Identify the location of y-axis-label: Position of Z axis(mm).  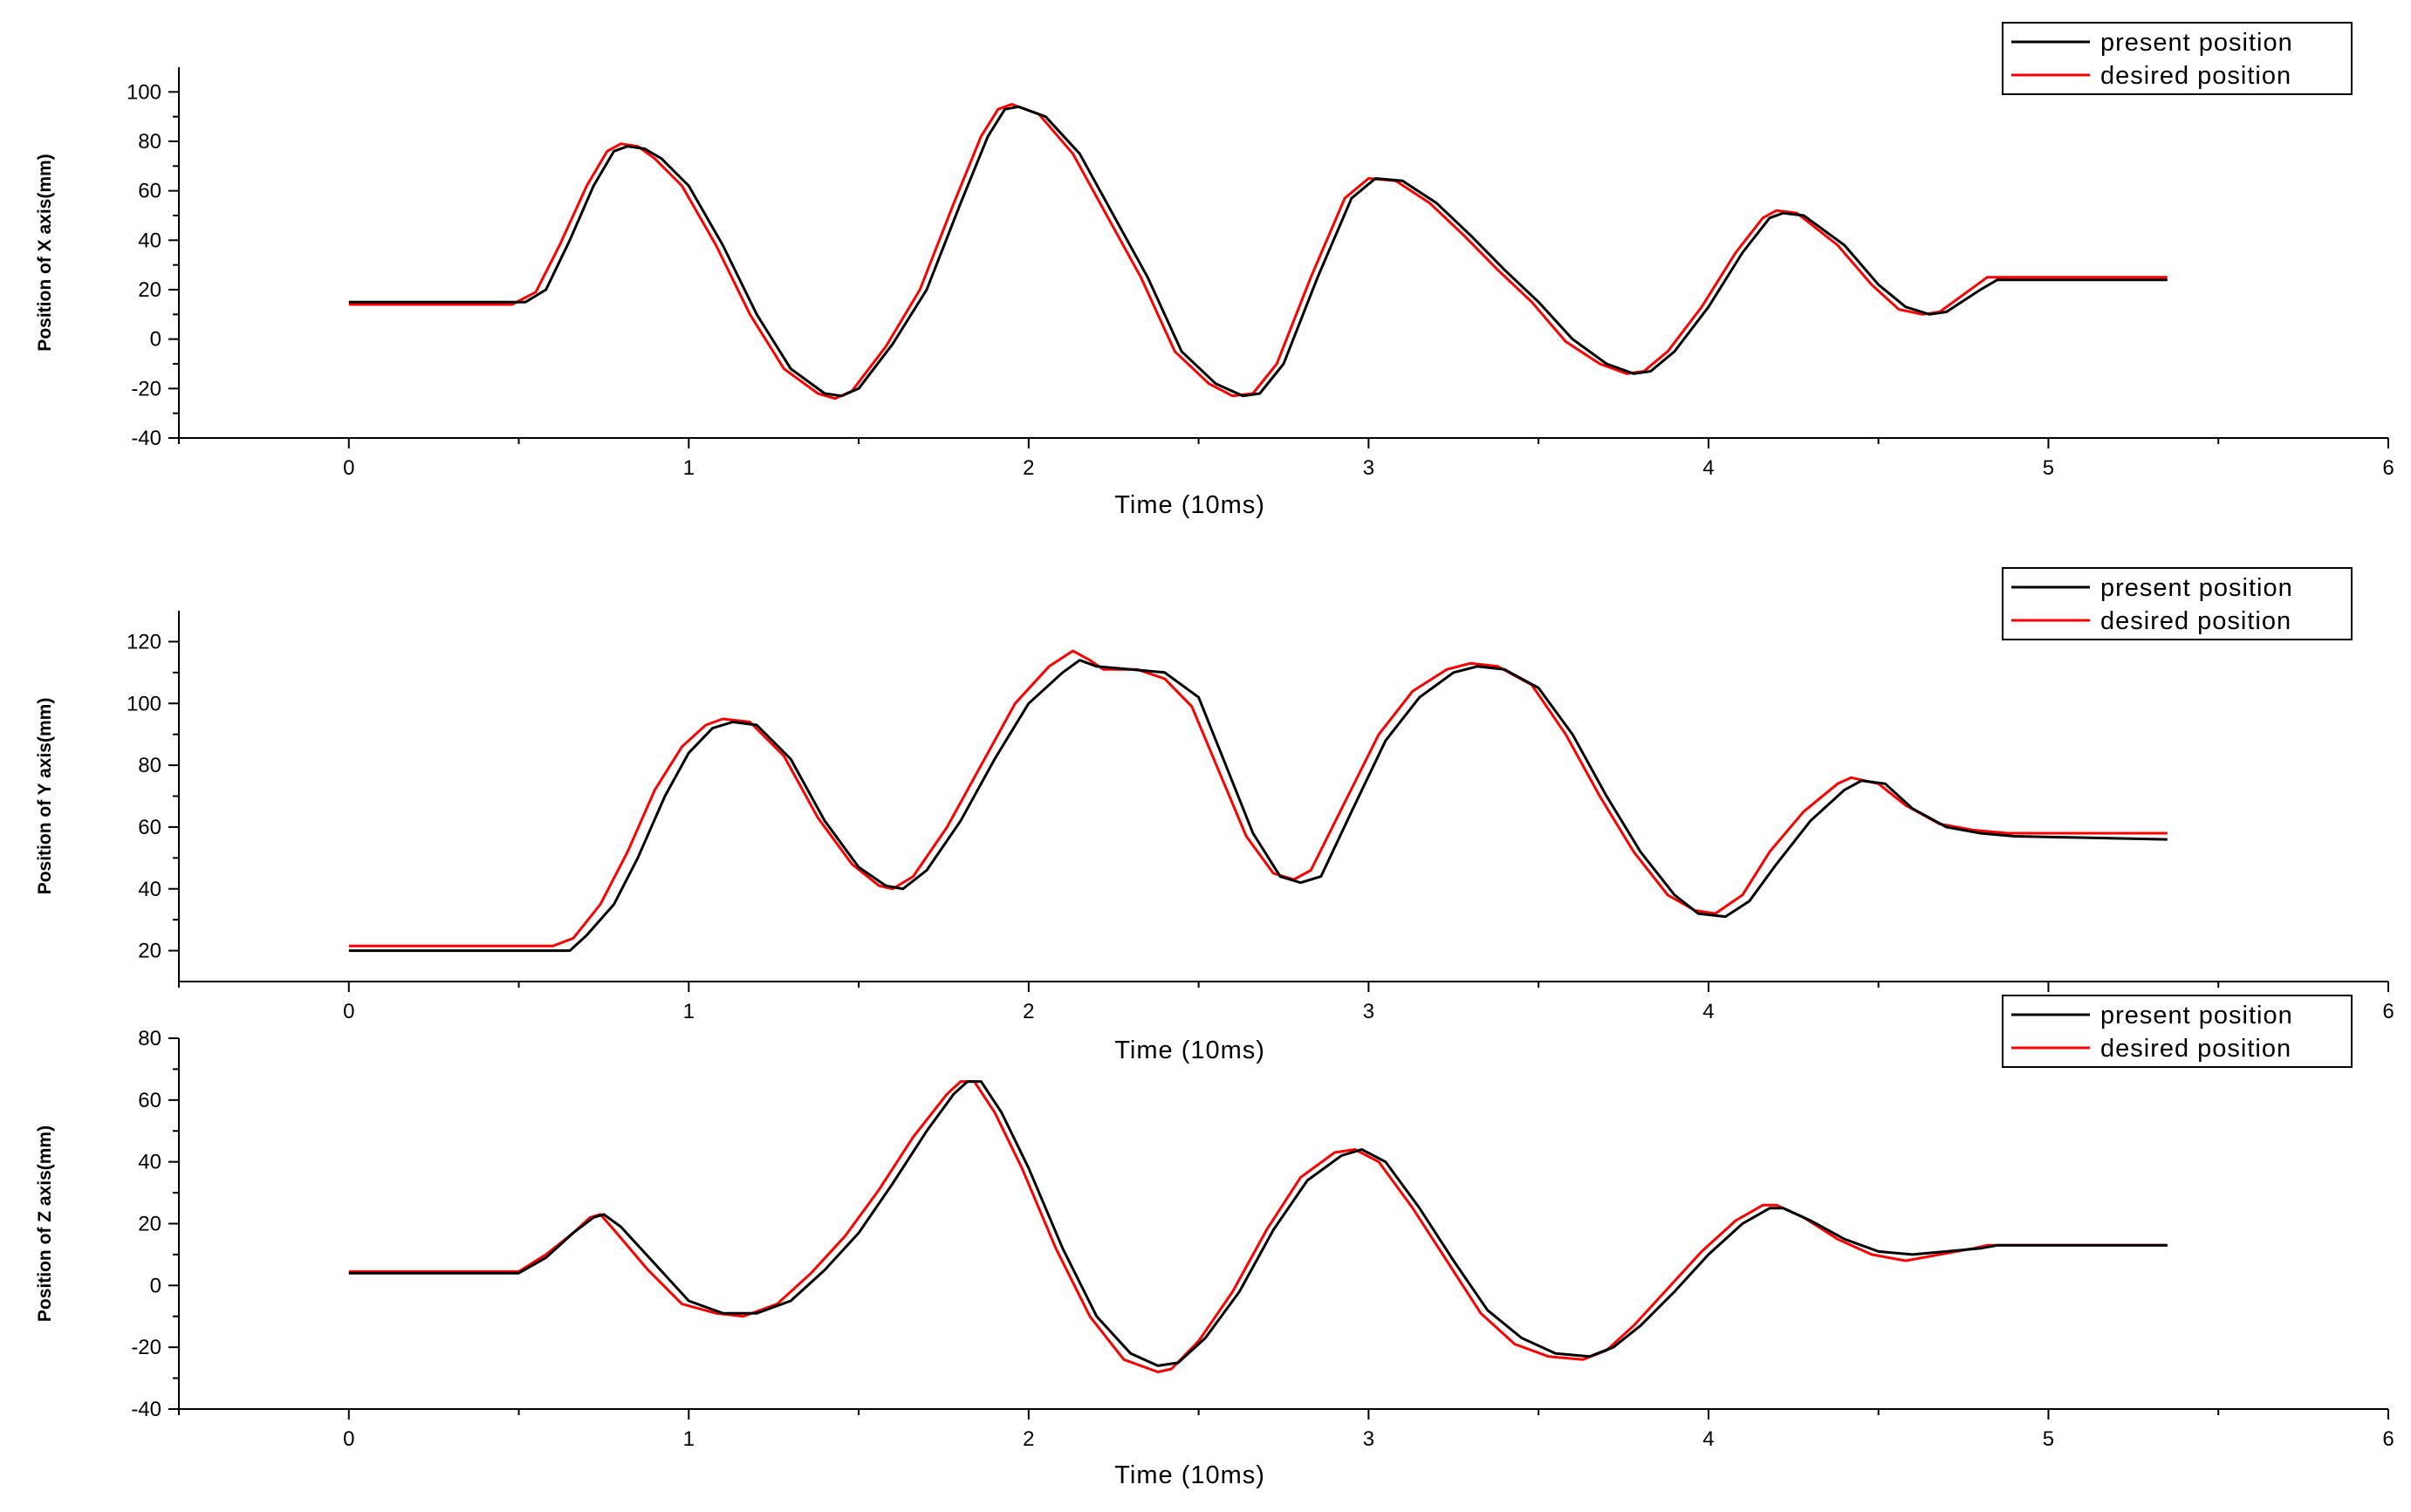
(45, 1223).